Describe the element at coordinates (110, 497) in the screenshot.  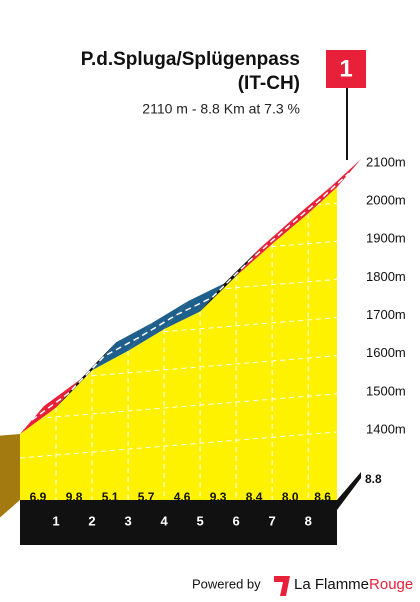
I see `gradient-label: 5.1` at that location.